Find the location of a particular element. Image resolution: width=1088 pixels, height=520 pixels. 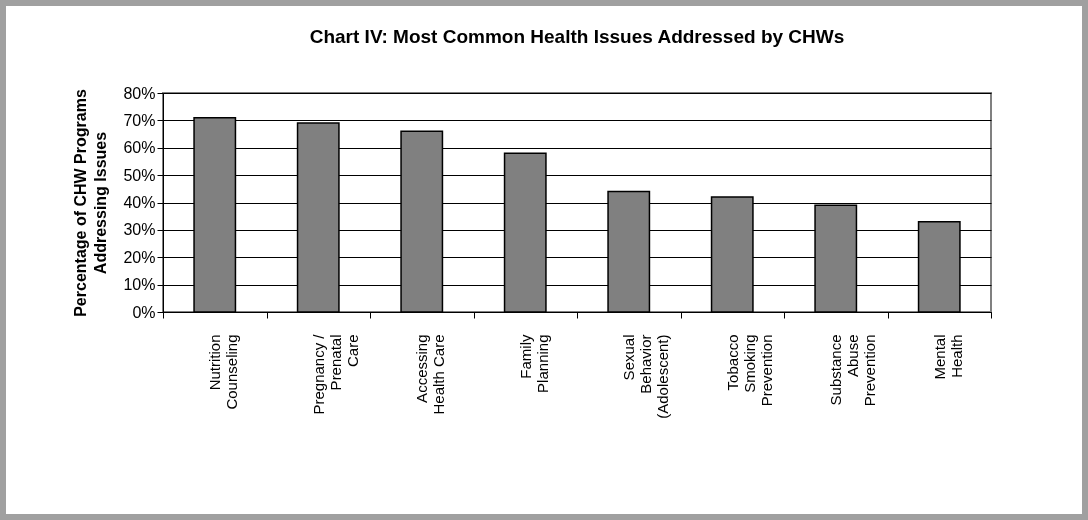

x-tick-label: Accessing Health Care is located at coordinates (430, 374).